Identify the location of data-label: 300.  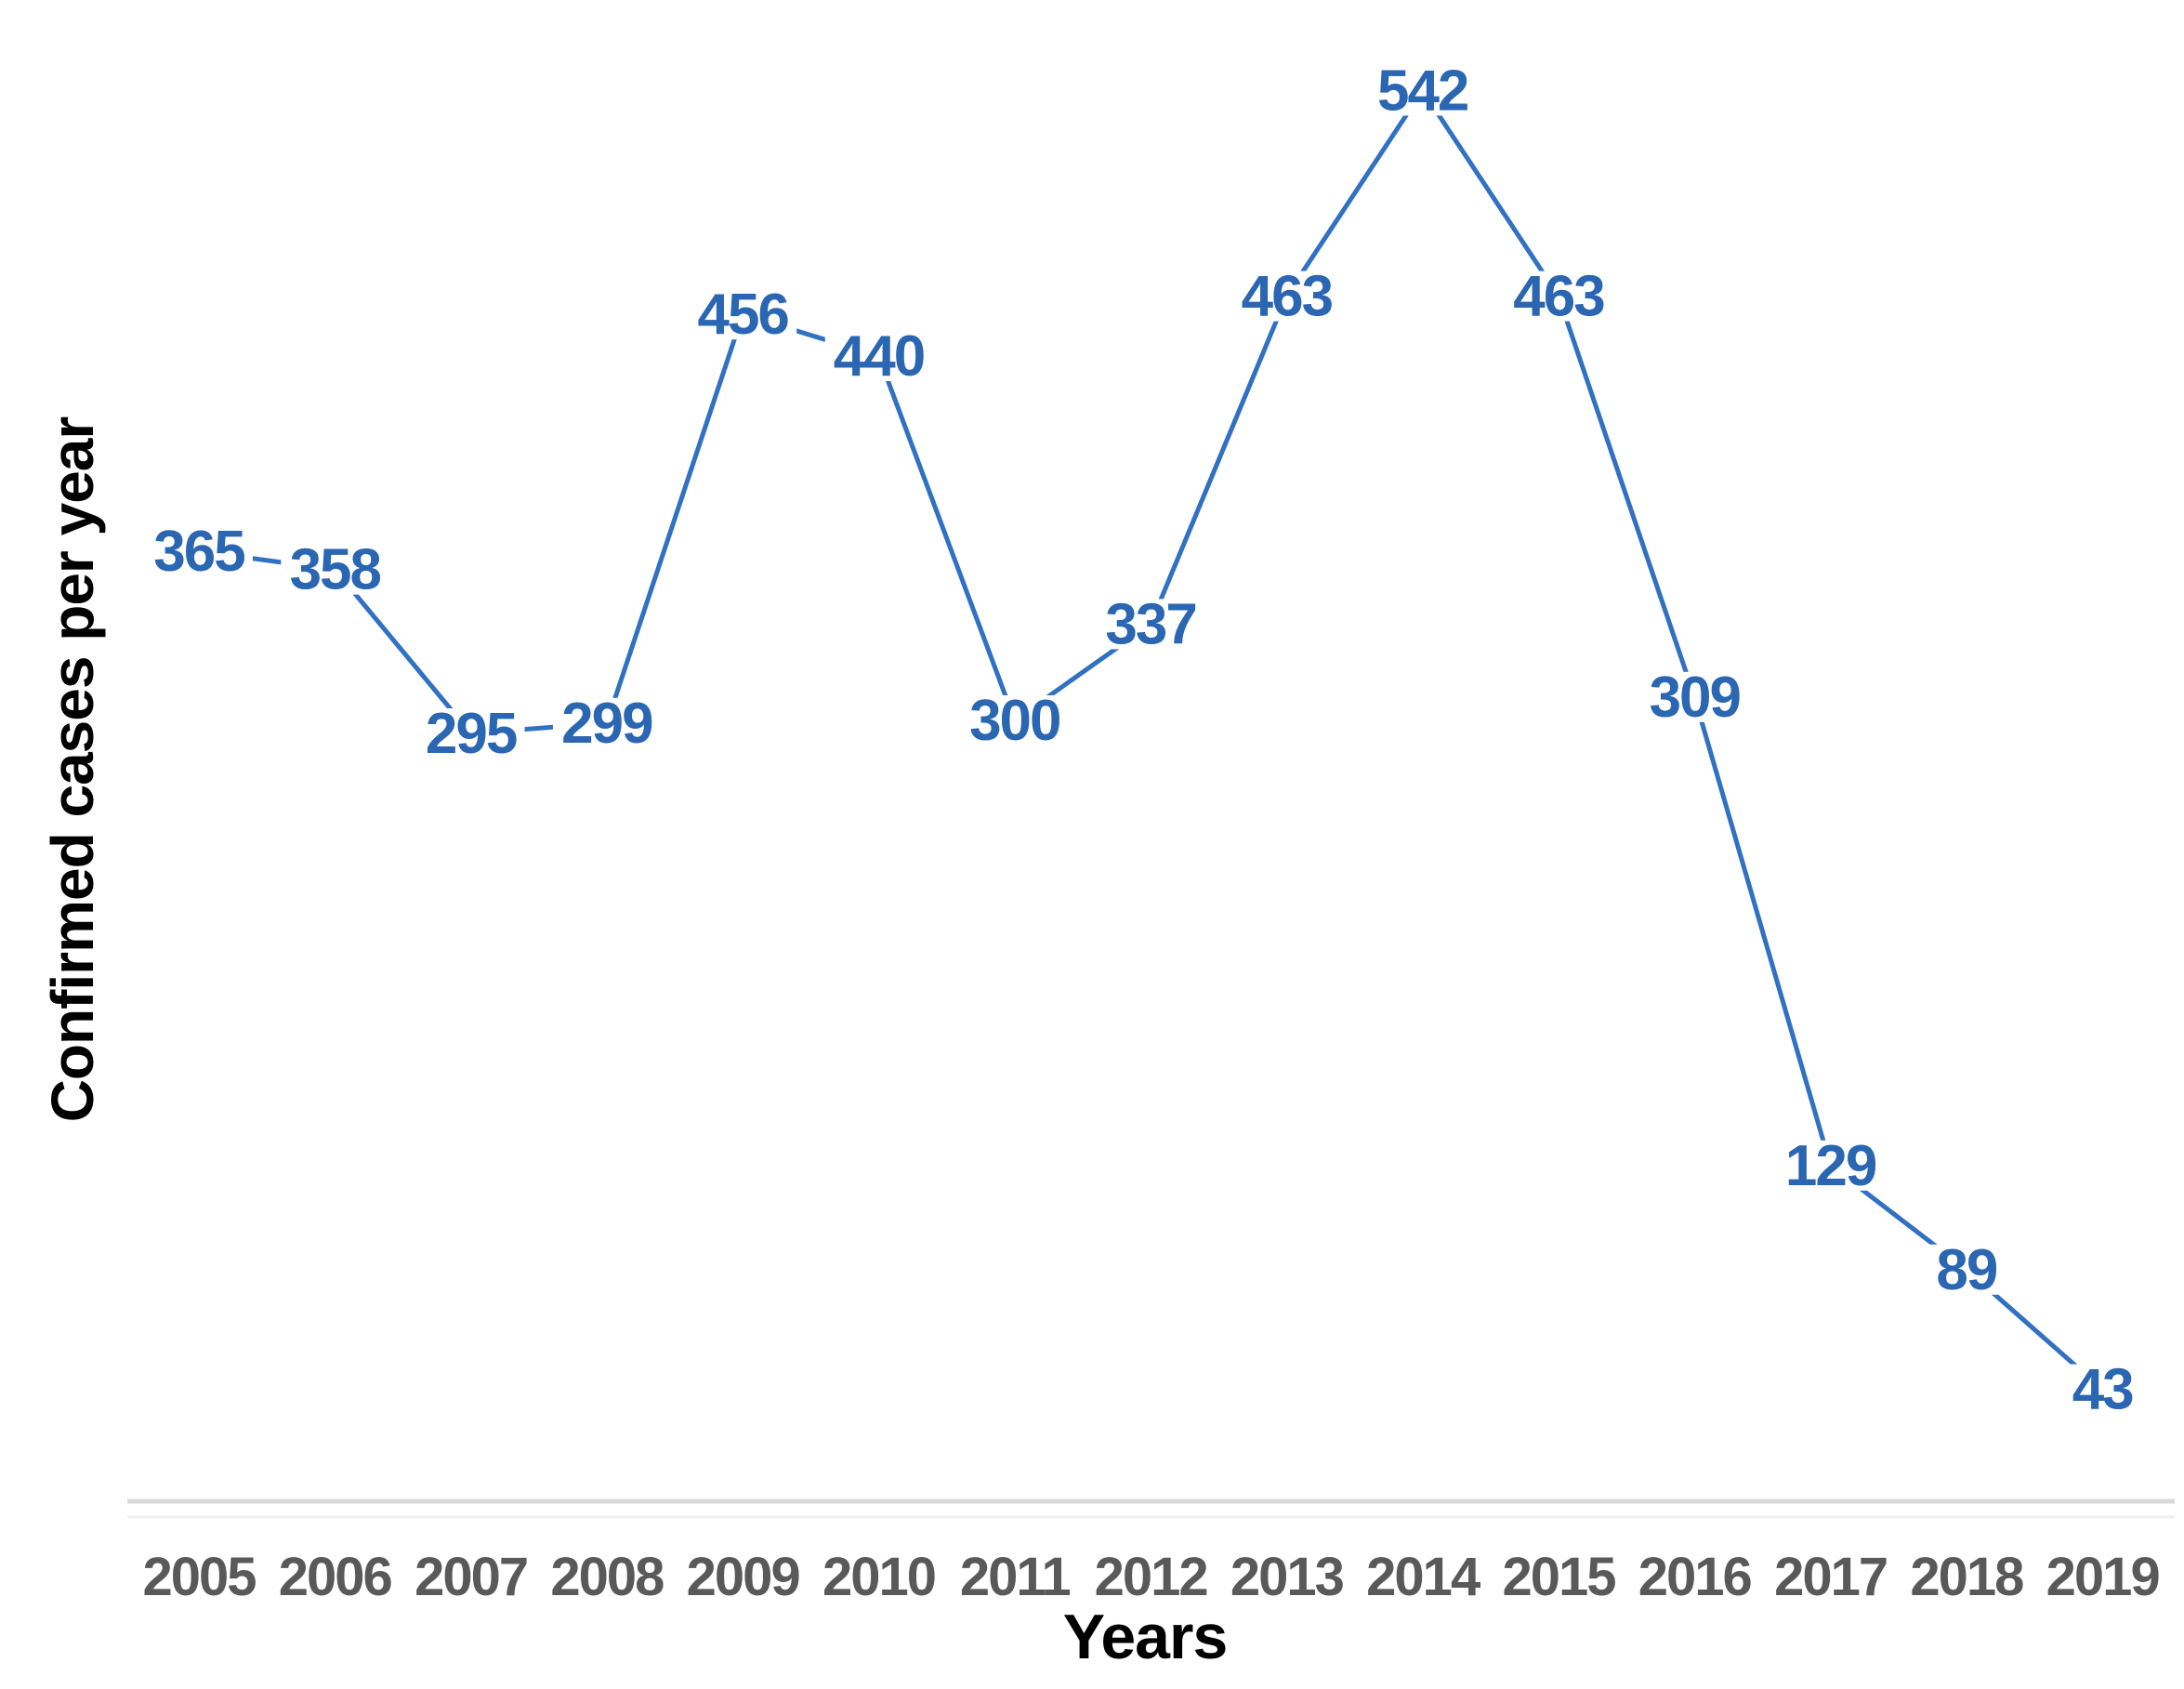
(1014, 721).